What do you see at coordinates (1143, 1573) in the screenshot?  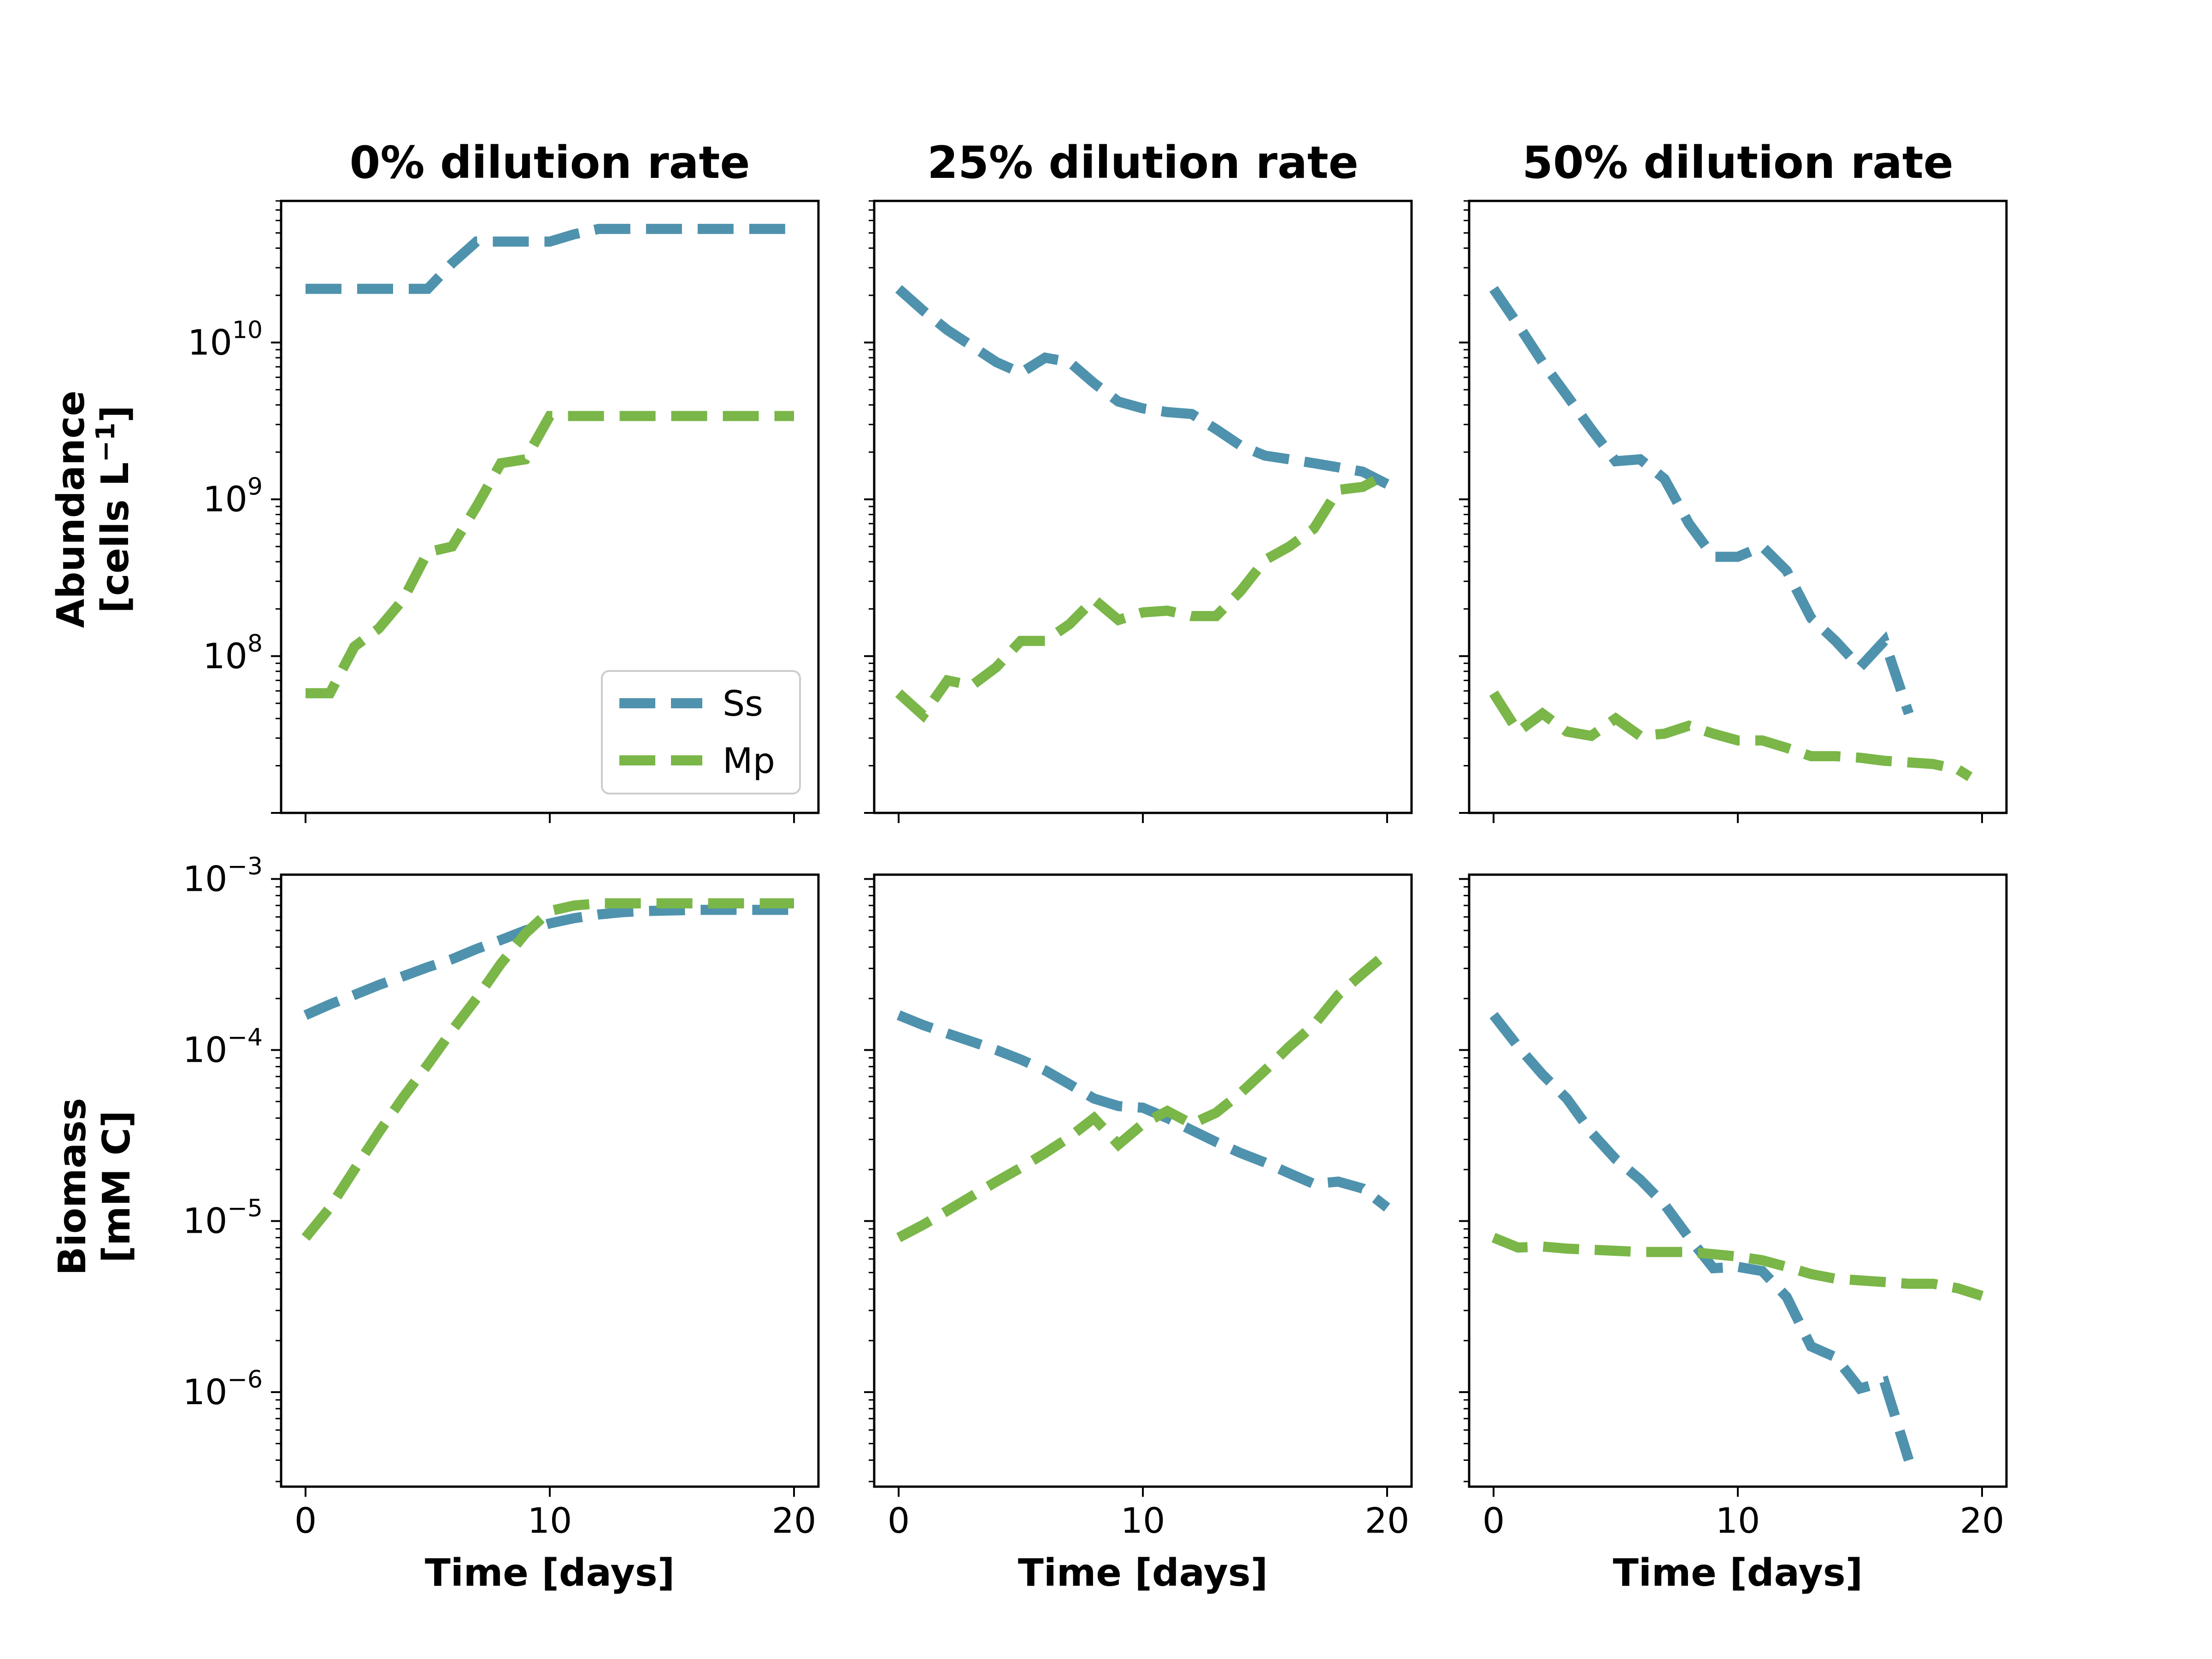 I see `panel-5-x-axis-label: Time [days]` at bounding box center [1143, 1573].